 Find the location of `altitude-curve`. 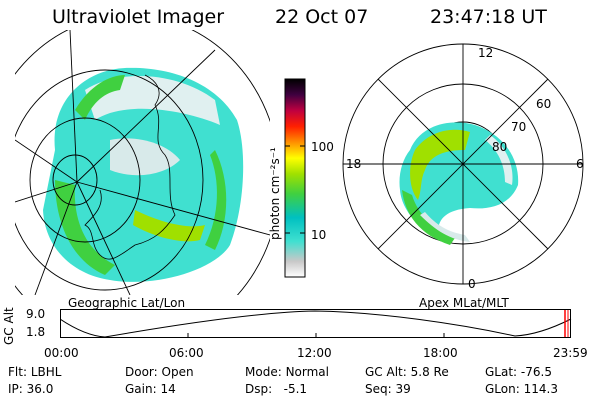

altitude-curve is located at coordinates (316, 324).